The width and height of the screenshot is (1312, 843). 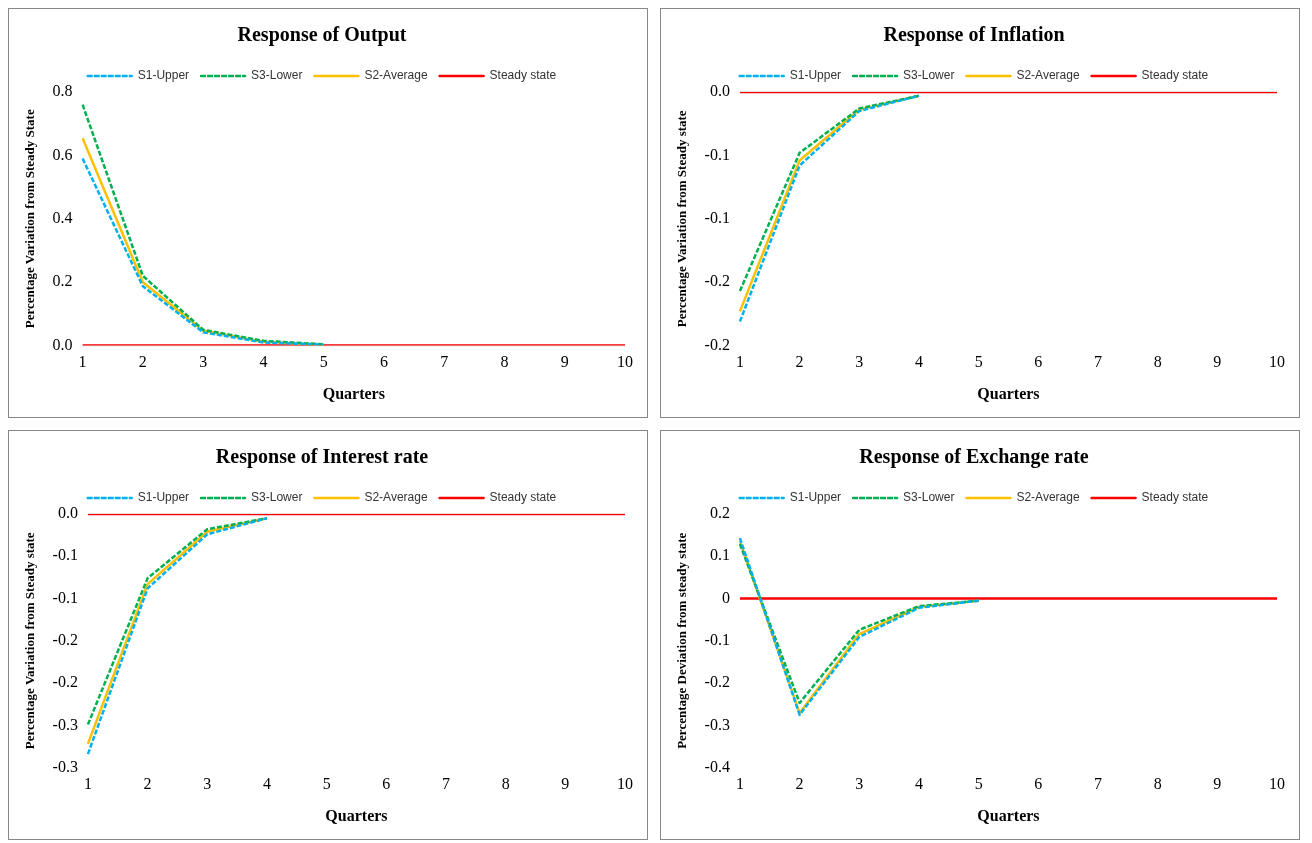 What do you see at coordinates (725, 597) in the screenshot?
I see `y-tick-label: 0` at bounding box center [725, 597].